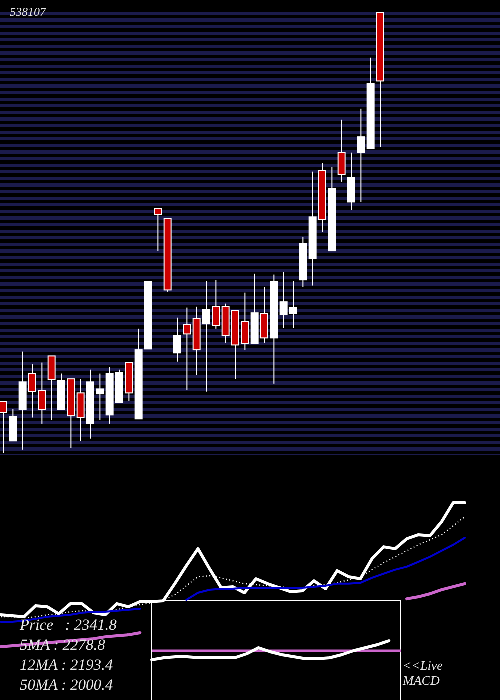 This screenshot has height=700, width=500. I want to click on annotation: Price : 2341.8, so click(68, 625).